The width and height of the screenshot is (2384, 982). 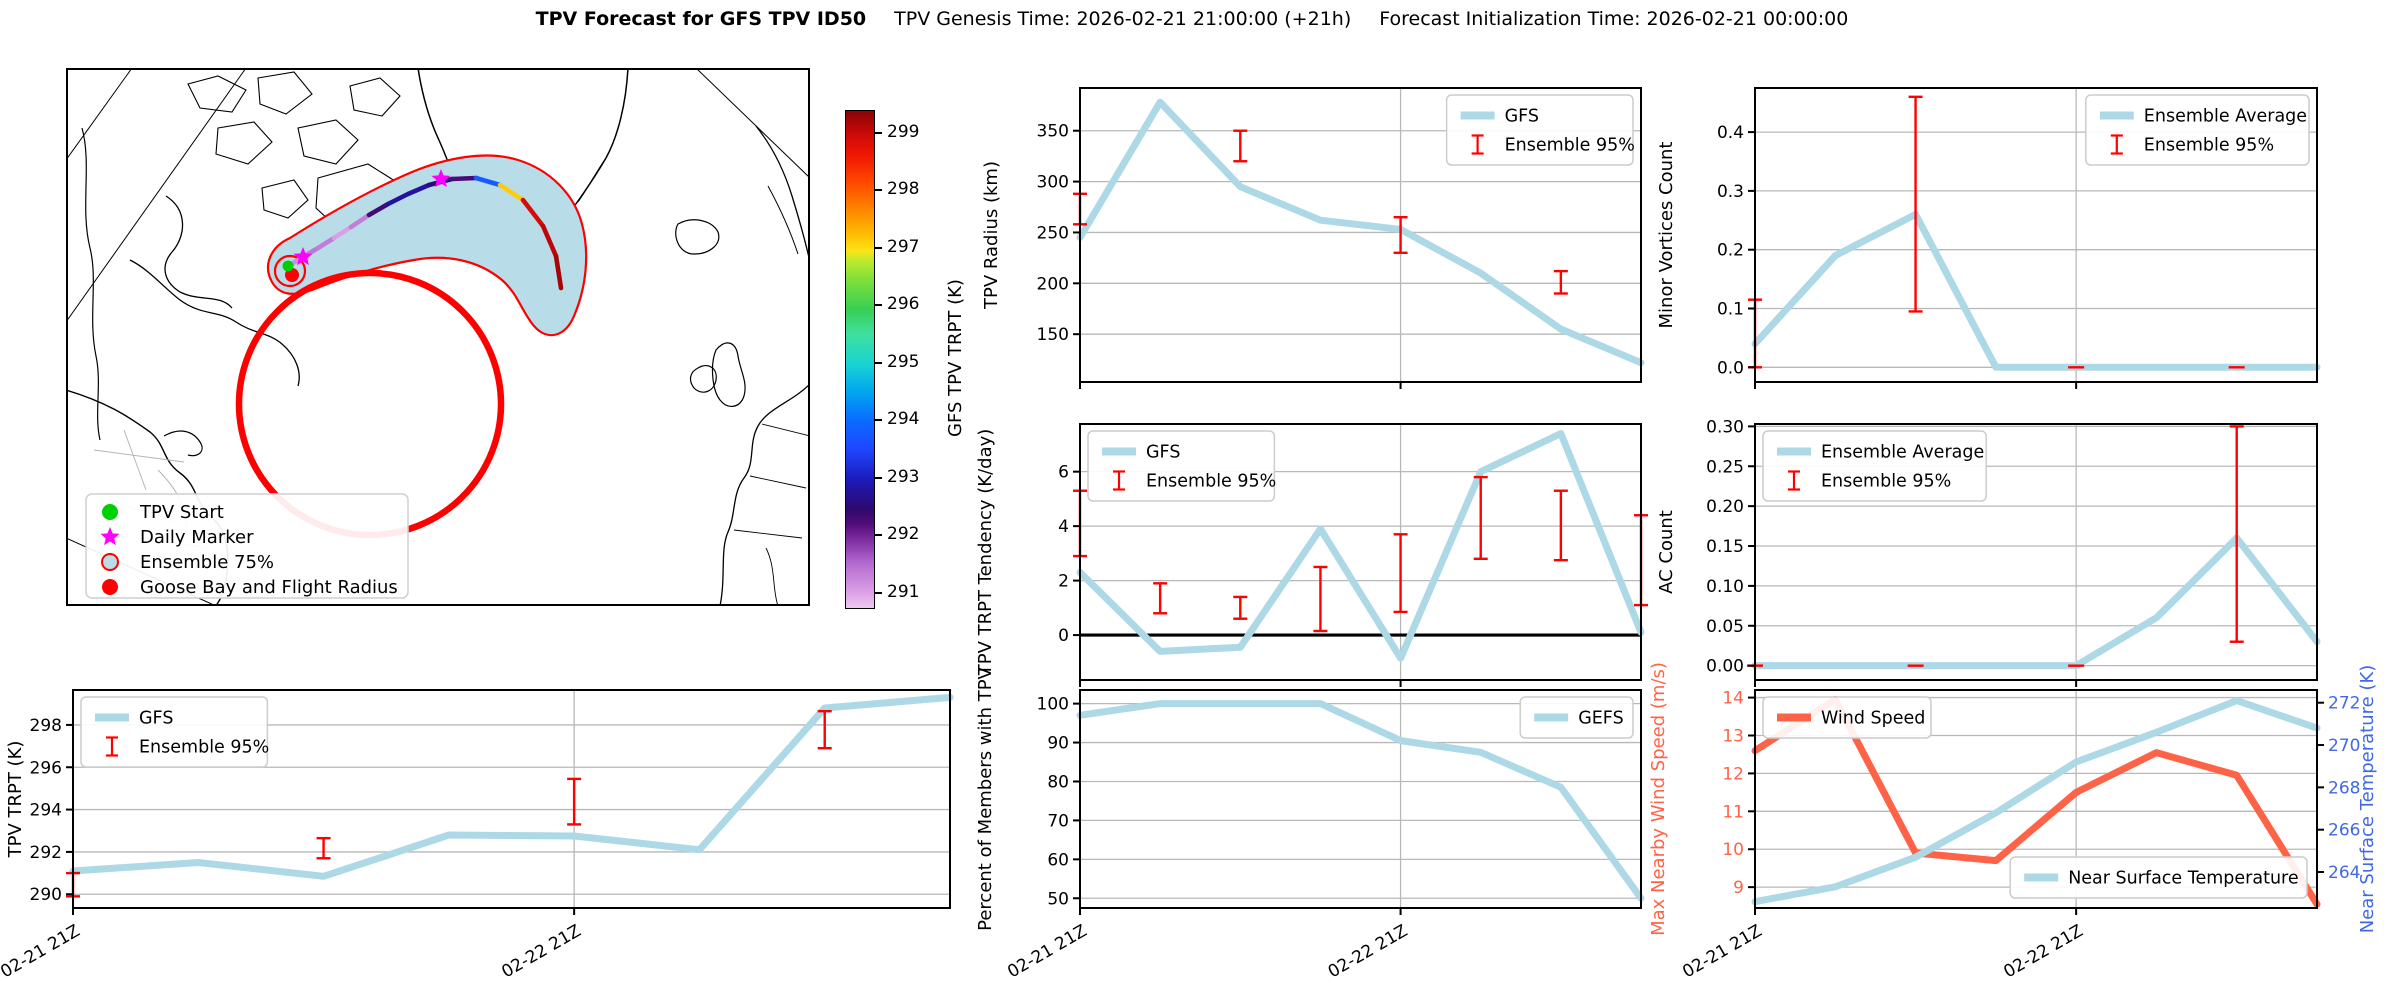 I want to click on y-tick-label: 13, so click(x=1733, y=736).